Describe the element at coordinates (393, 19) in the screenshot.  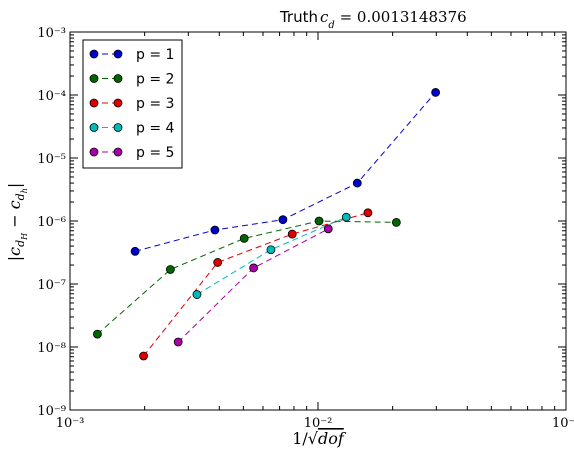
I see `chart-title-math: cd = 0.0013148376` at that location.